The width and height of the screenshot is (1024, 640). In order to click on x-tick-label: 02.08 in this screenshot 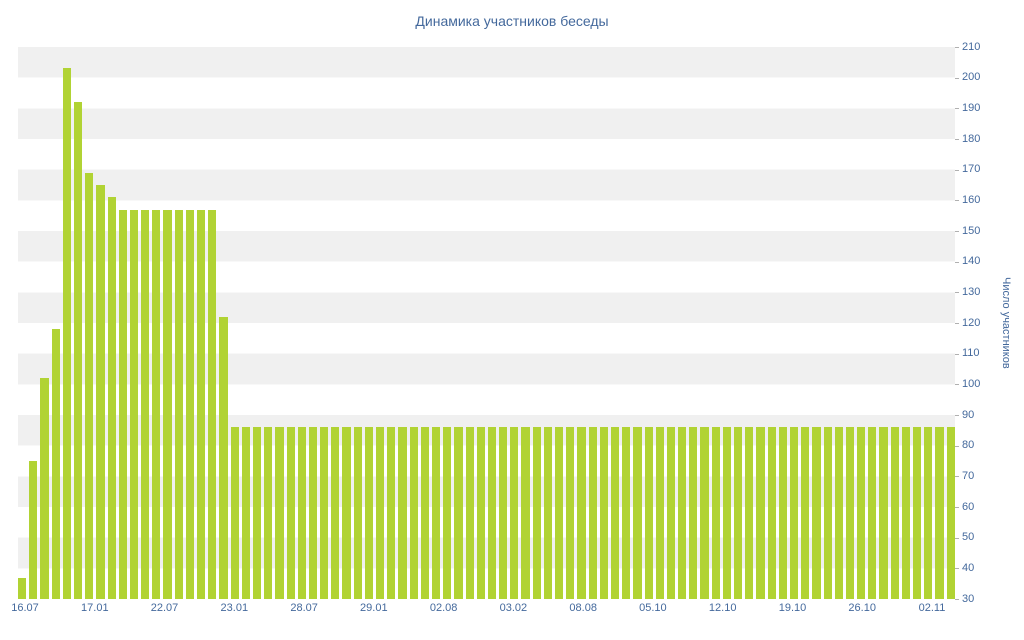, I will do `click(443, 608)`.